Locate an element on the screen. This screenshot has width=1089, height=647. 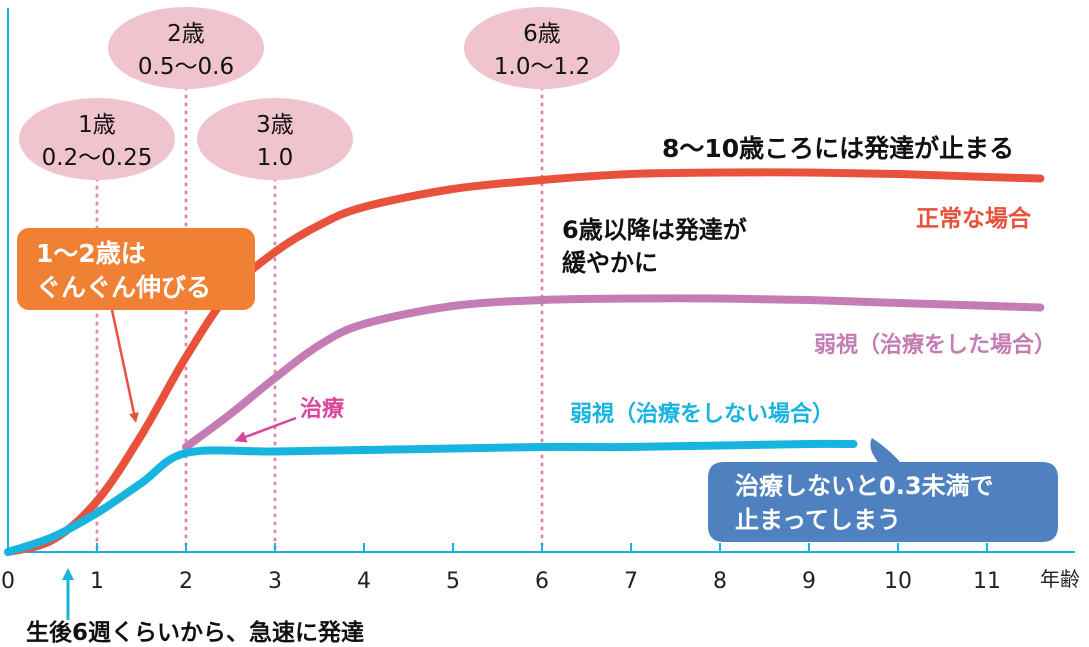
x-tick-label-10: 10 is located at coordinates (898, 581).